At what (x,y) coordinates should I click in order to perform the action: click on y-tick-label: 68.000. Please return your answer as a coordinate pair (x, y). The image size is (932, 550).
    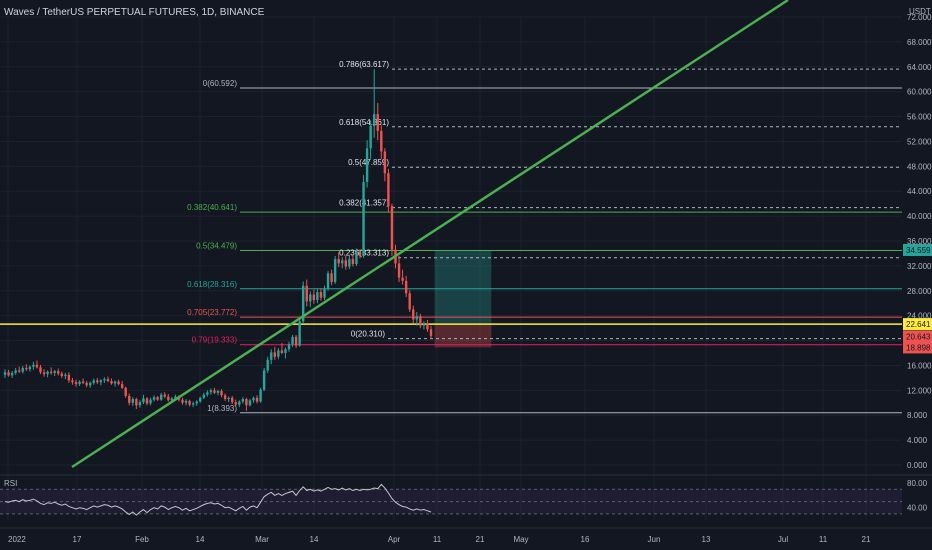
    Looking at the image, I should click on (919, 42).